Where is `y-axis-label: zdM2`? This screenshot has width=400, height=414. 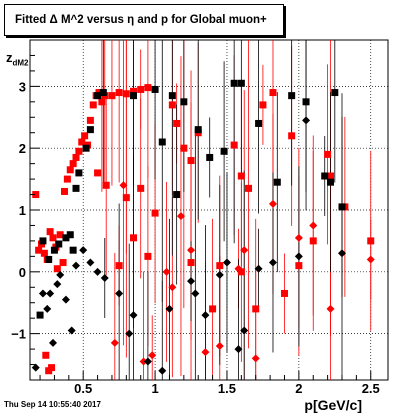
y-axis-label: zdM2 is located at coordinates (17, 59).